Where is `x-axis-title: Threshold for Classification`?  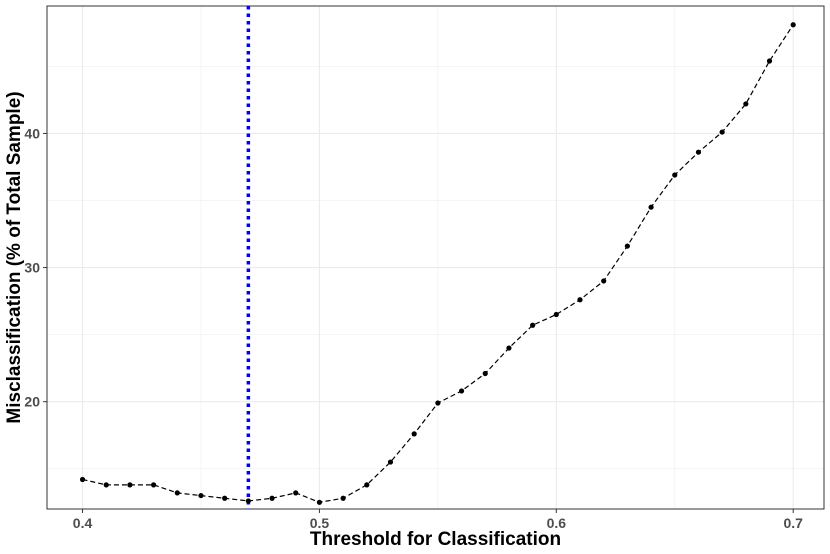
x-axis-title: Threshold for Classification is located at coordinates (435, 539).